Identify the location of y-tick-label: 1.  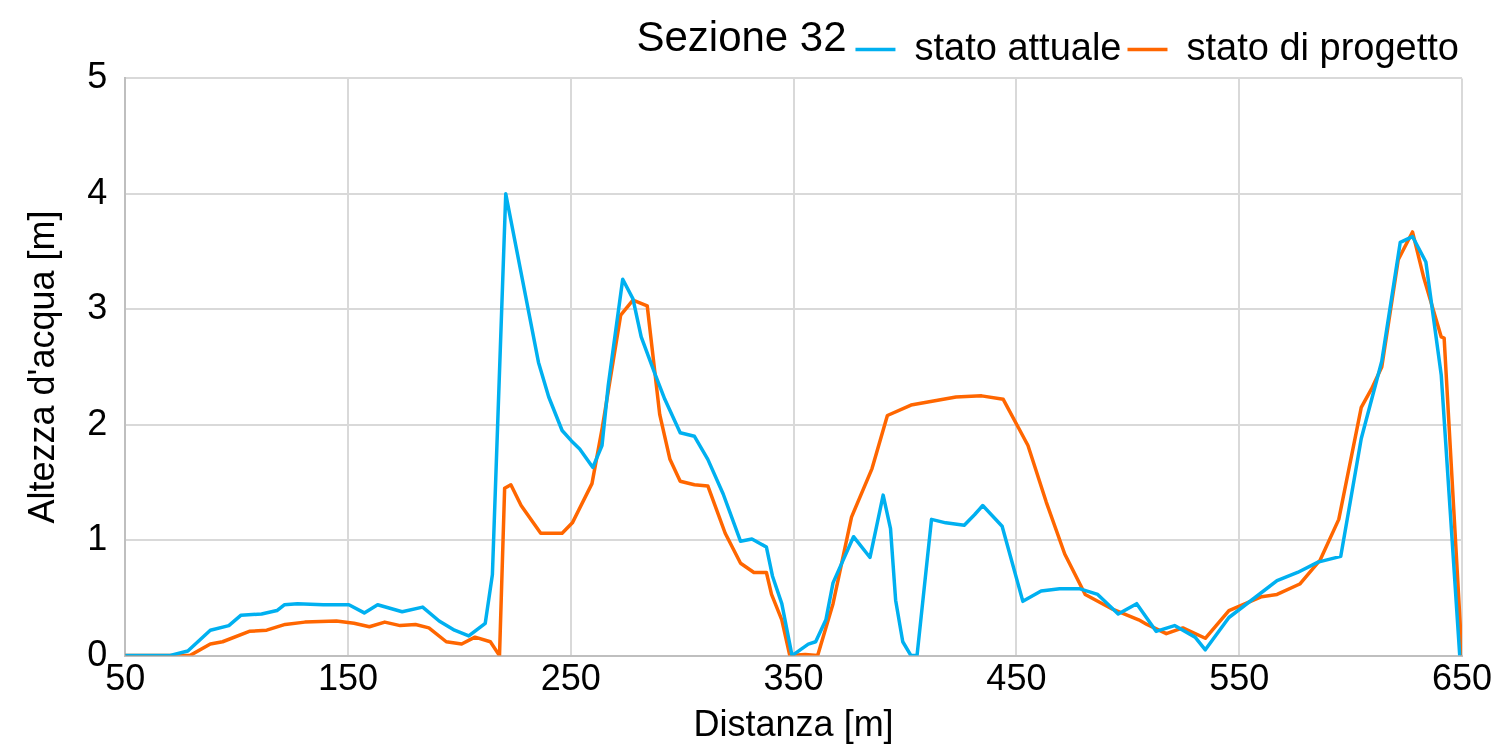
(97, 538).